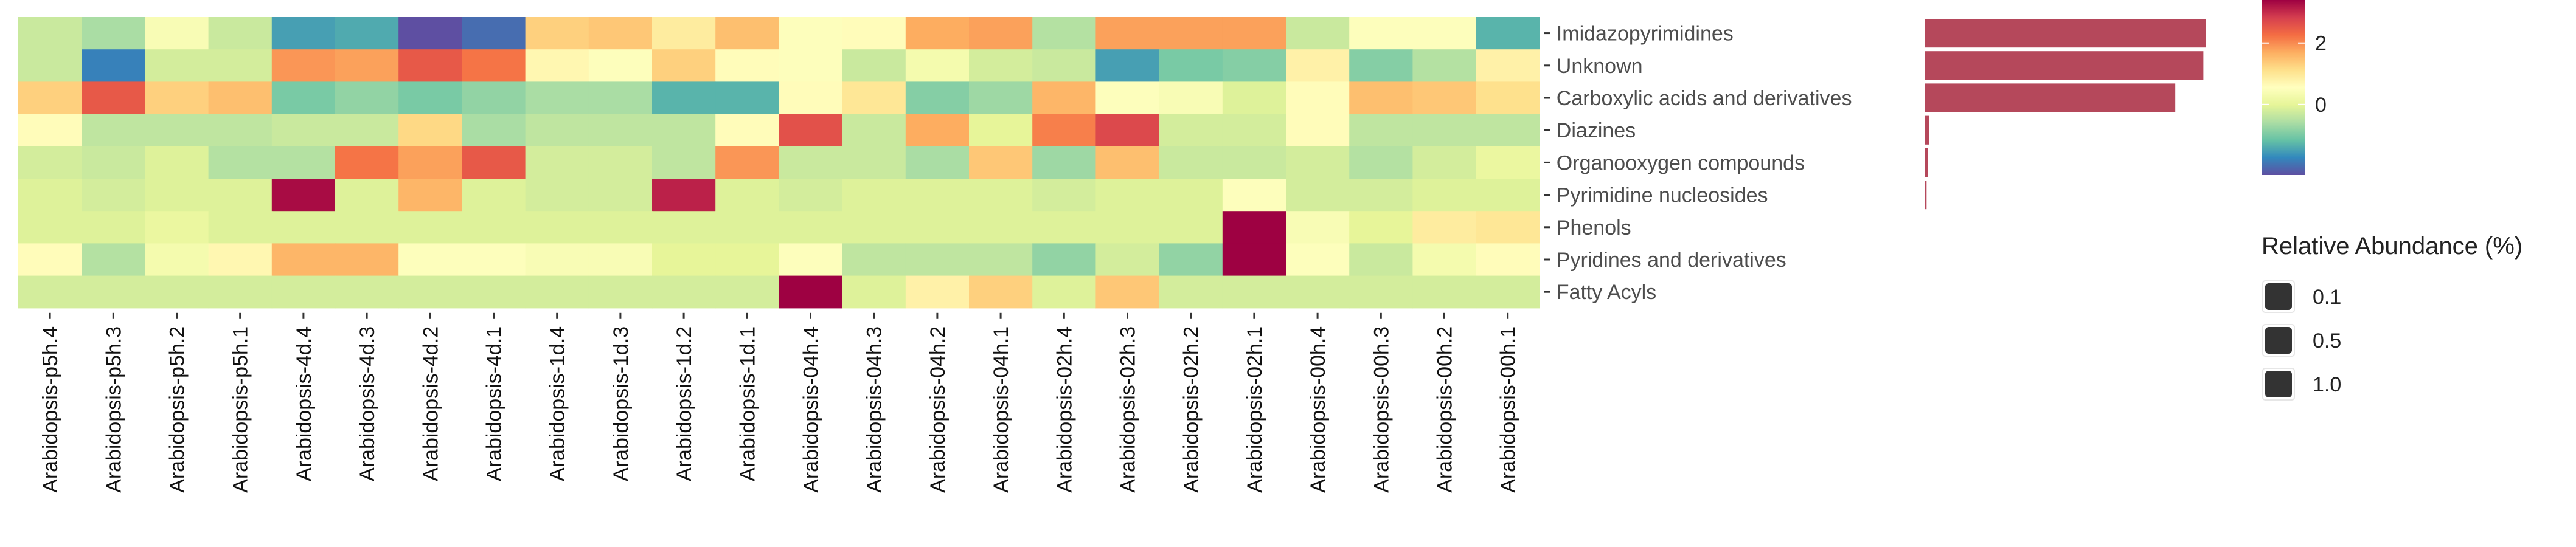 This screenshot has width=2576, height=547. Describe the element at coordinates (1662, 195) in the screenshot. I see `row-label: Pyrimidine nucleosides` at that location.